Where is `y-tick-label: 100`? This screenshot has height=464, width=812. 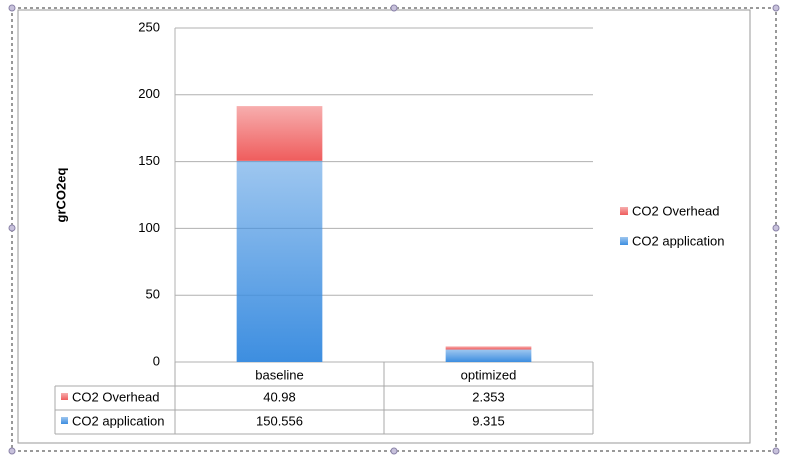
y-tick-label: 100 is located at coordinates (149, 227).